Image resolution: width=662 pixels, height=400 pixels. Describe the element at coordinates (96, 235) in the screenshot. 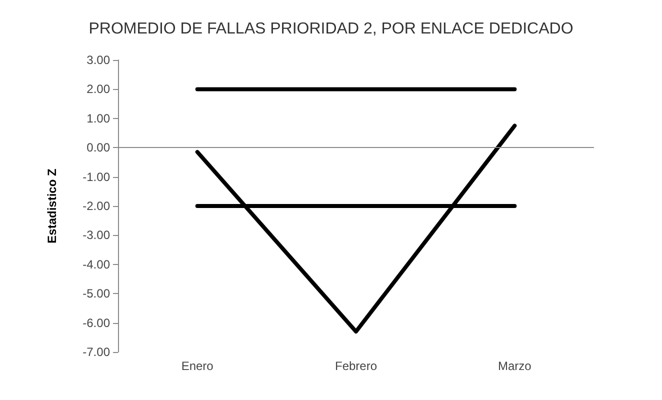

I see `y-tick-label: -3.00` at that location.